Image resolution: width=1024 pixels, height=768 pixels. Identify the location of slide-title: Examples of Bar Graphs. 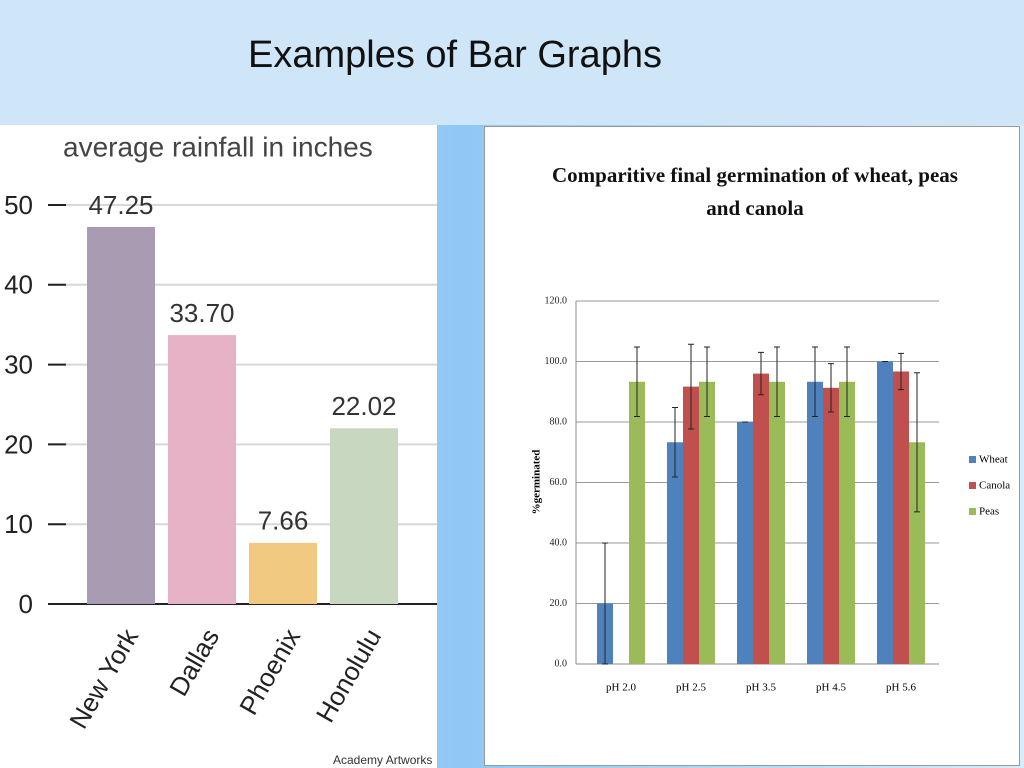
(455, 55).